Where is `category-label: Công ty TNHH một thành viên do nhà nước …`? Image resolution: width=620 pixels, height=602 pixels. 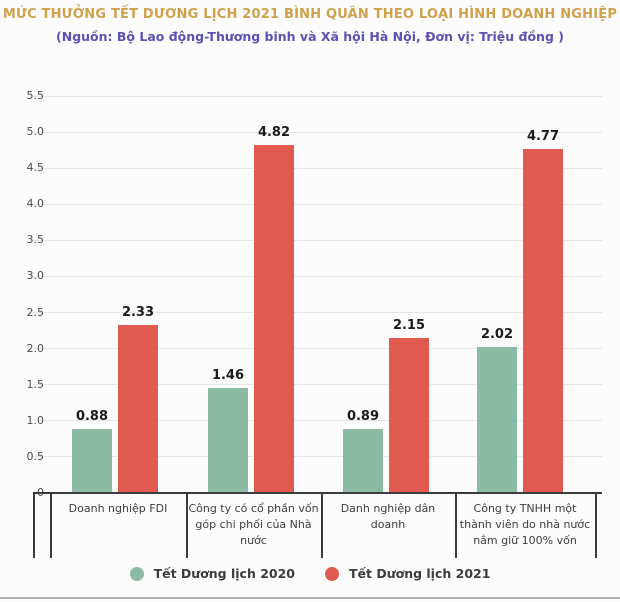 category-label: Công ty TNHH một thành viên do nhà nước … is located at coordinates (525, 524).